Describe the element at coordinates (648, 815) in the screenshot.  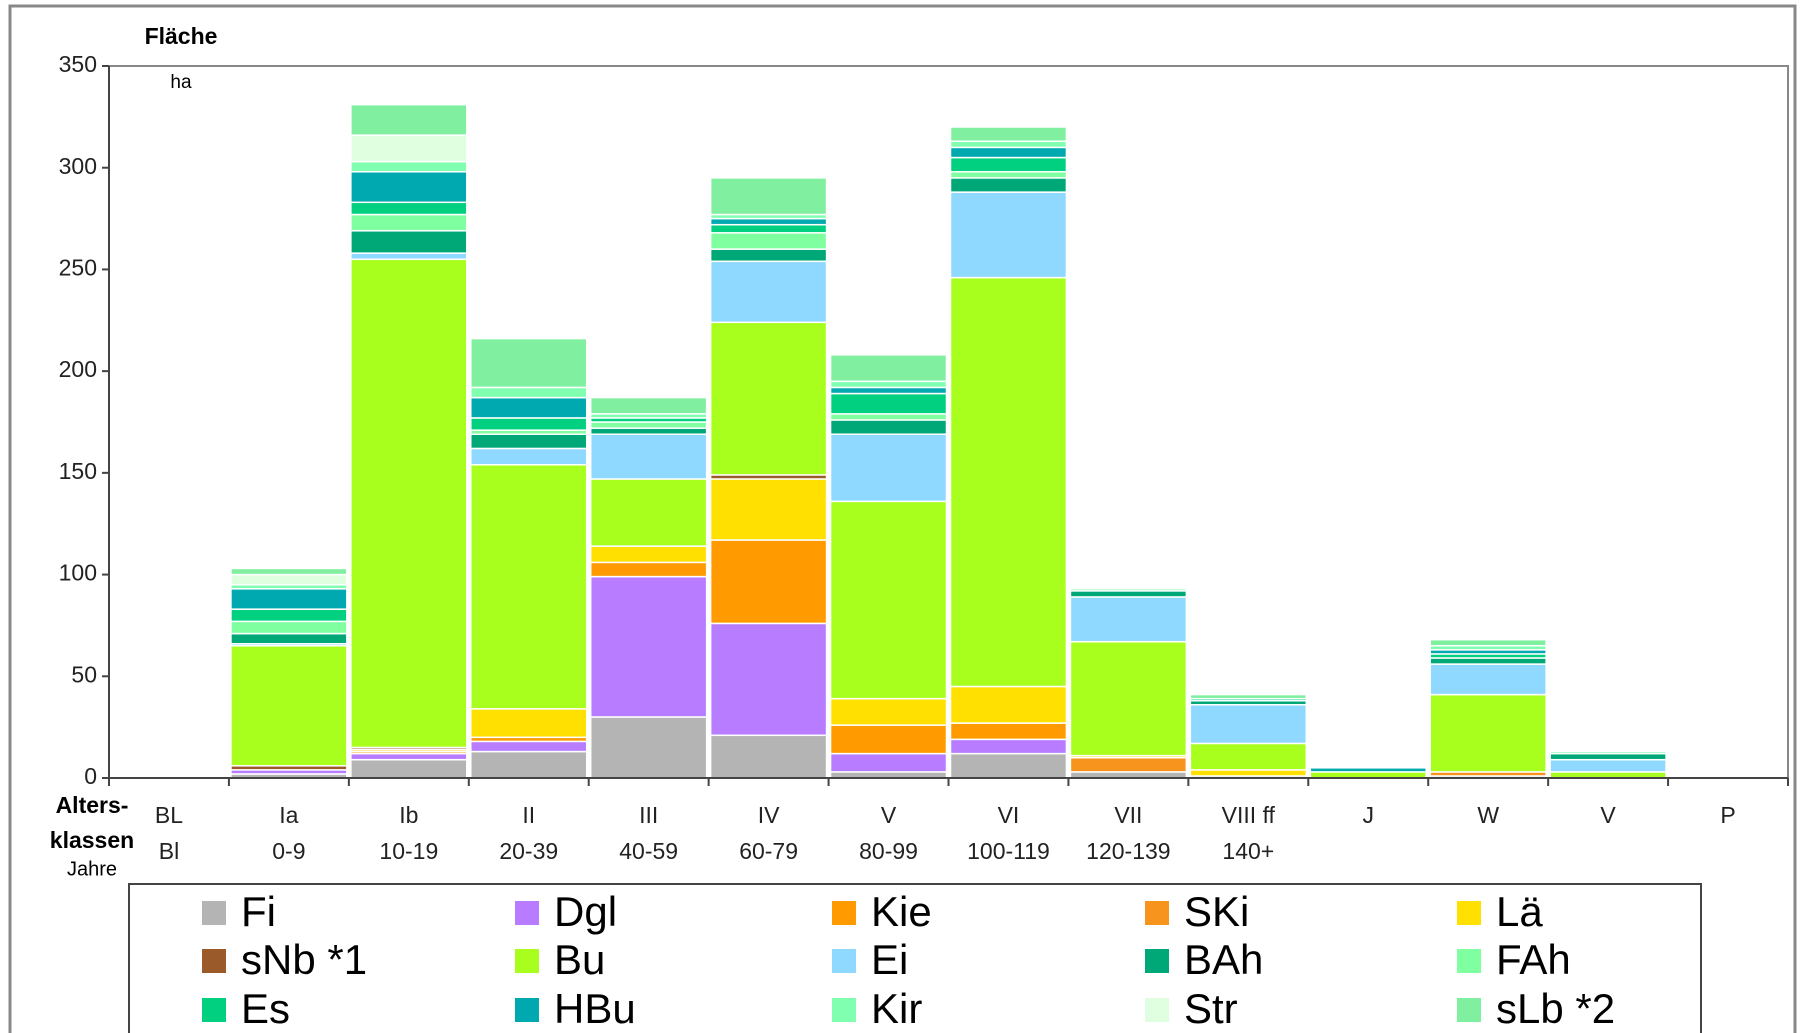
I see `x-tick-label: III` at that location.